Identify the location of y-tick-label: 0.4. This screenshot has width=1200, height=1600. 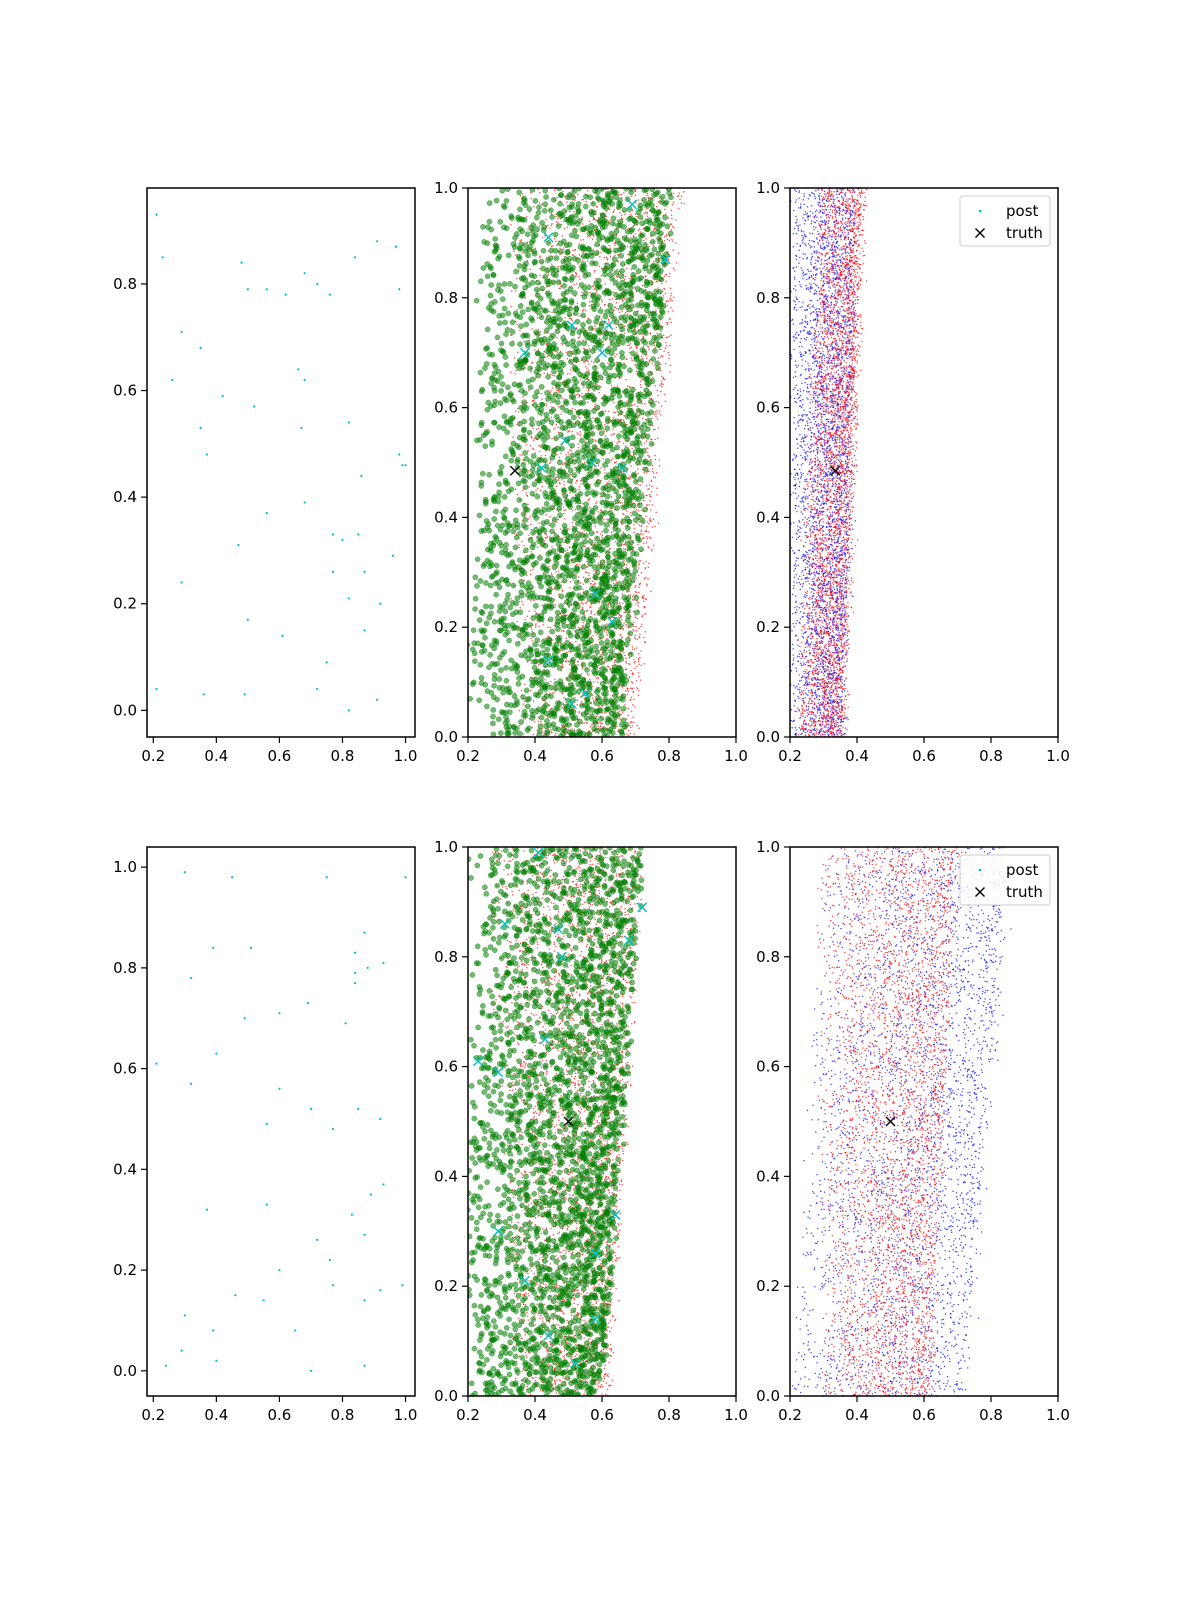
(125, 497).